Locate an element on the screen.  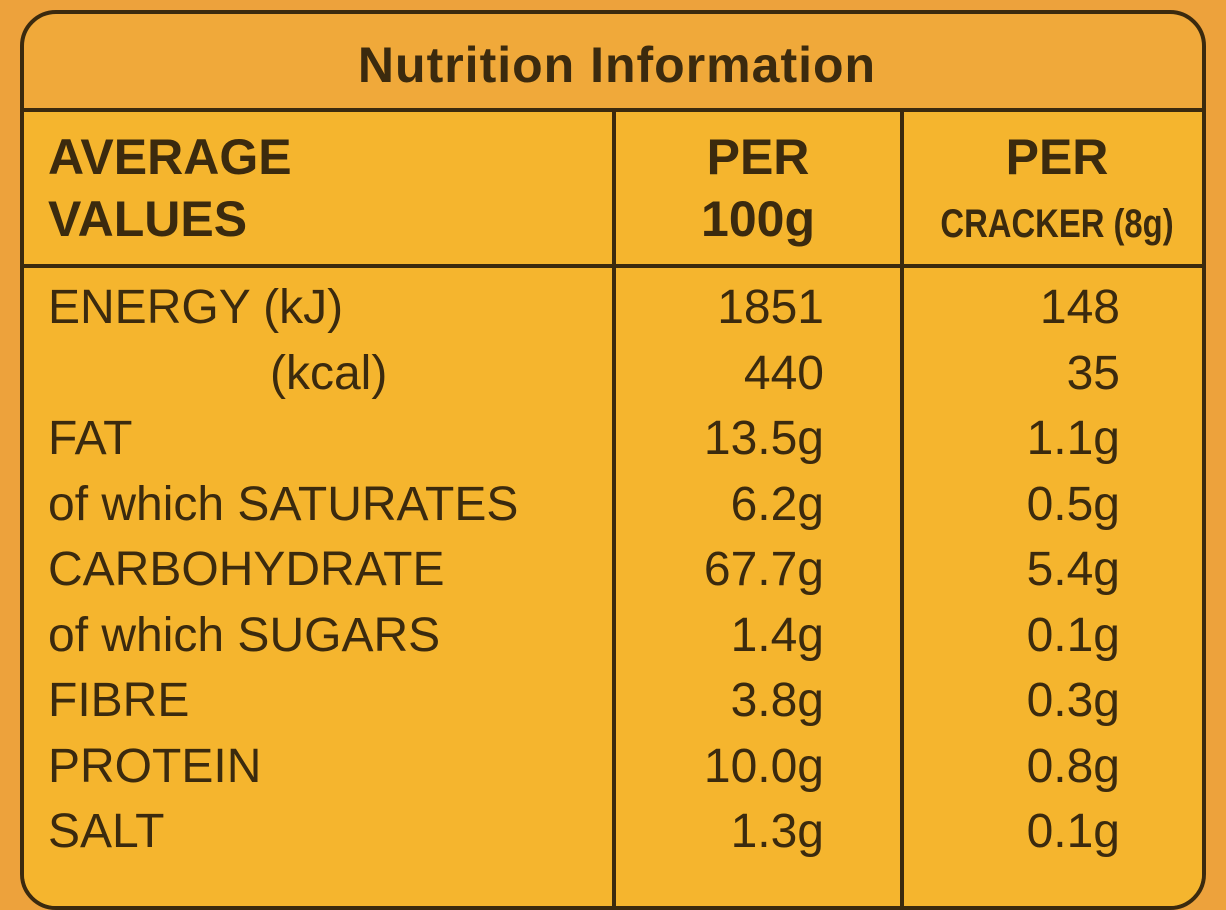
value-per-100g: 6.2g is located at coordinates (777, 504).